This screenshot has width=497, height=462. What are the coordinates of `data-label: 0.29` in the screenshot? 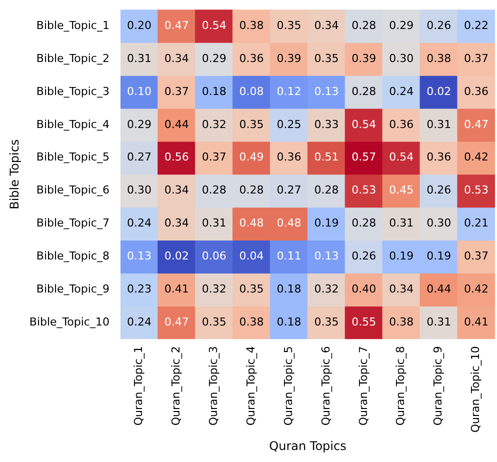 It's located at (139, 124).